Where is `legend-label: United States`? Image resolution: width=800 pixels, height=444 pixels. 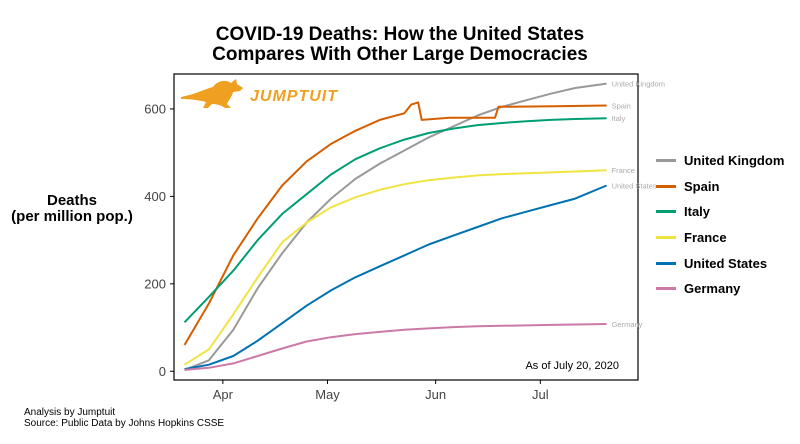 legend-label: United States is located at coordinates (726, 263).